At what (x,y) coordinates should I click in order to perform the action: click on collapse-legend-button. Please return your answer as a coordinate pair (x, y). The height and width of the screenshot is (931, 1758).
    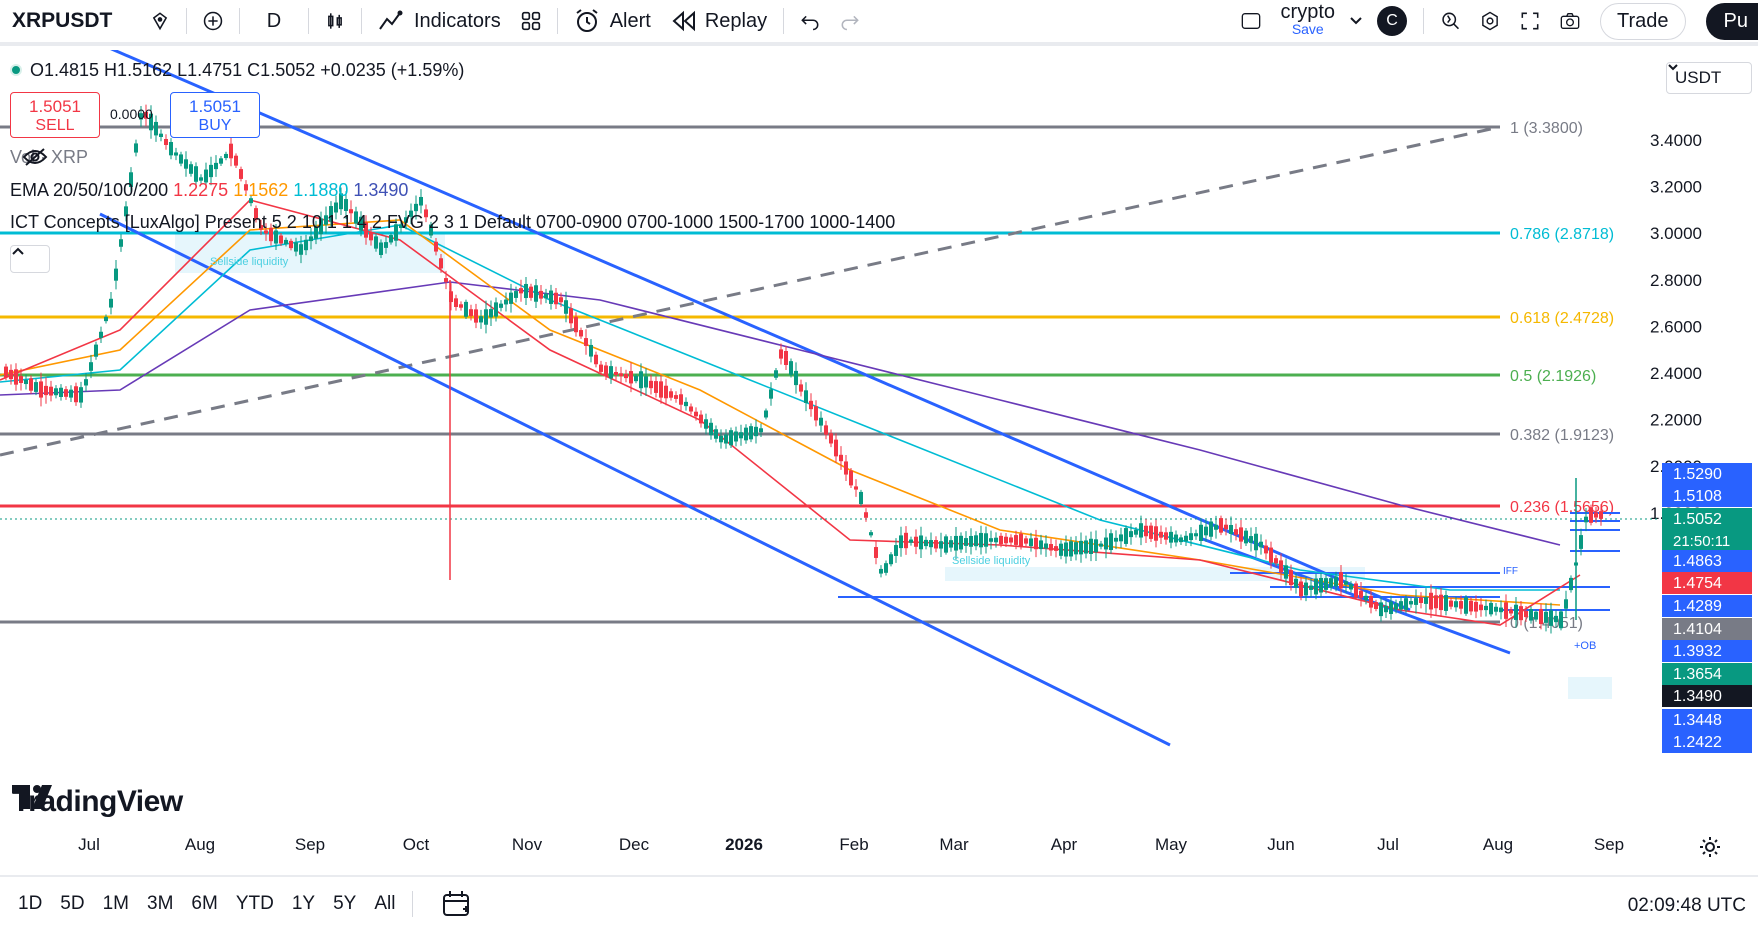
    Looking at the image, I should click on (30, 259).